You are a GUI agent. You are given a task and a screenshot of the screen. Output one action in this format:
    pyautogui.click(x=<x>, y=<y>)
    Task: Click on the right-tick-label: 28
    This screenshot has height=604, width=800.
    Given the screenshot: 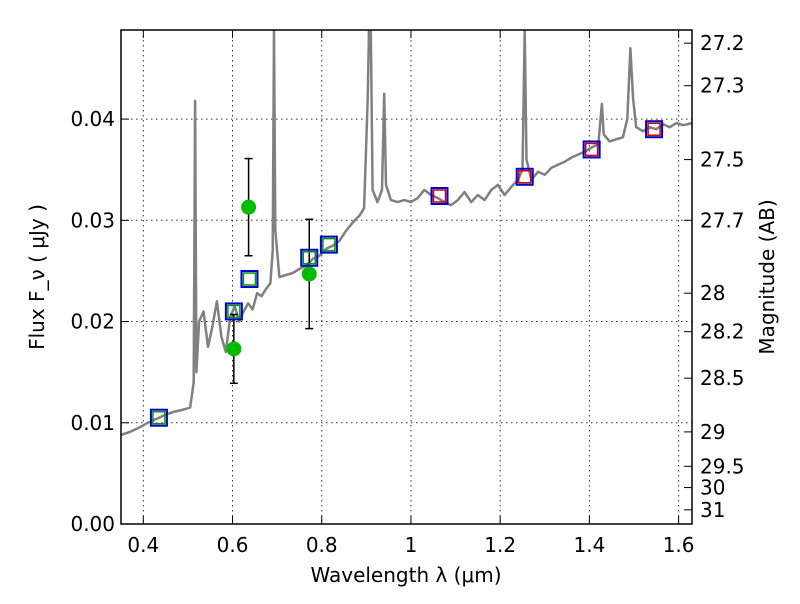 What is the action you would take?
    pyautogui.click(x=712, y=293)
    